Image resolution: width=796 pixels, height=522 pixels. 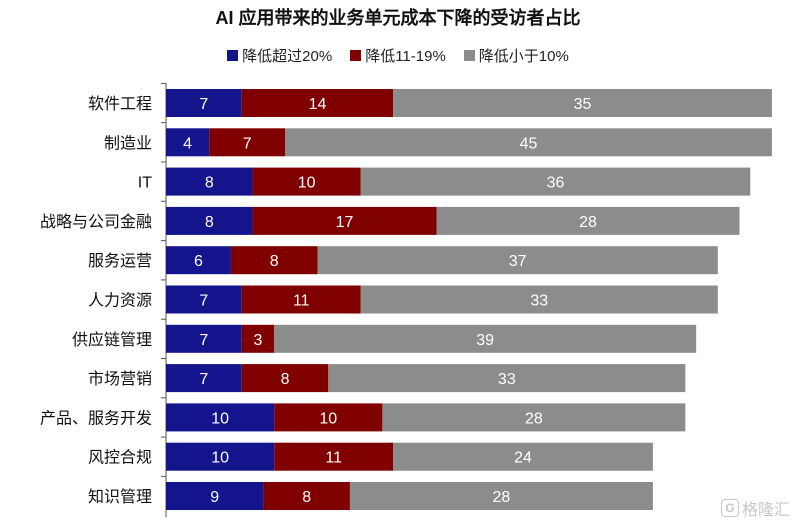 I want to click on legend-item: 降低11-19%, so click(x=398, y=55).